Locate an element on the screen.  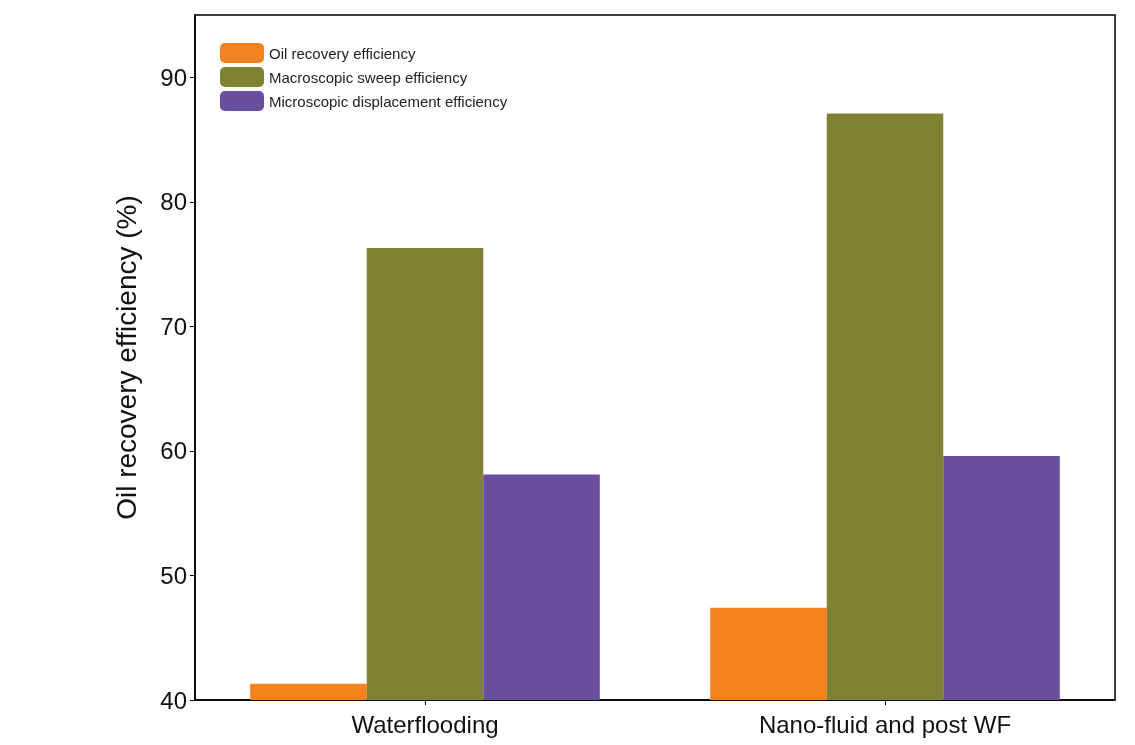
legend-label: Microscopic displacement efficiency is located at coordinates (388, 101).